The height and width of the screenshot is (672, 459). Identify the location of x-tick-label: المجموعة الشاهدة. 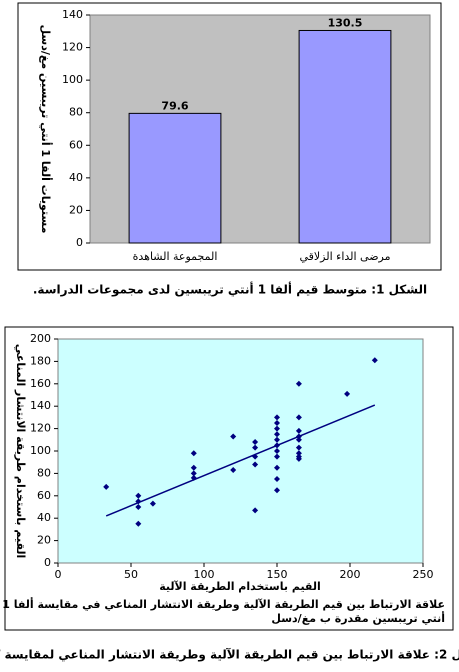
(175, 256).